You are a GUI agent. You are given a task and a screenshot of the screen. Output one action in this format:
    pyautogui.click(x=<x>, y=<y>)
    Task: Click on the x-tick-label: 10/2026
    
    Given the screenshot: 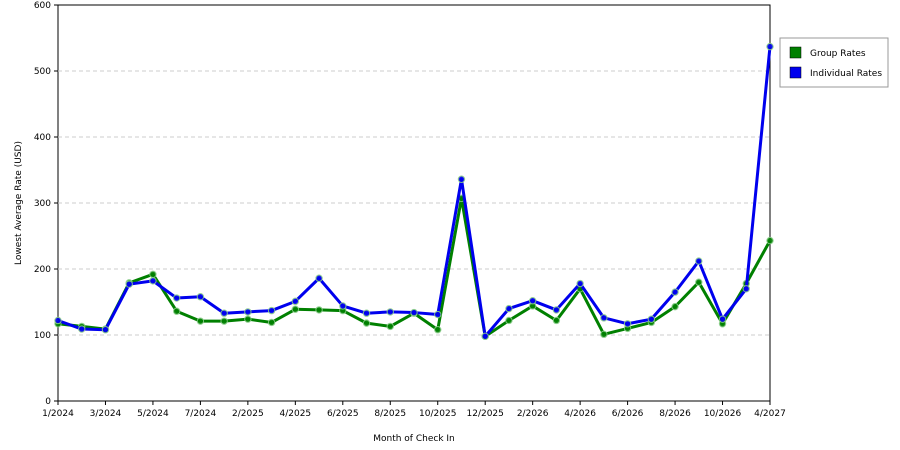 What is the action you would take?
    pyautogui.click(x=723, y=414)
    